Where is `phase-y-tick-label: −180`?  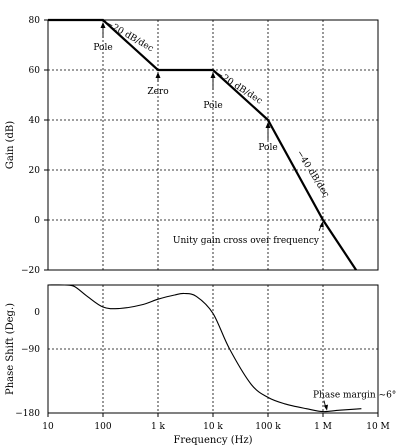
phase-y-tick-label: −180 is located at coordinates (27, 414).